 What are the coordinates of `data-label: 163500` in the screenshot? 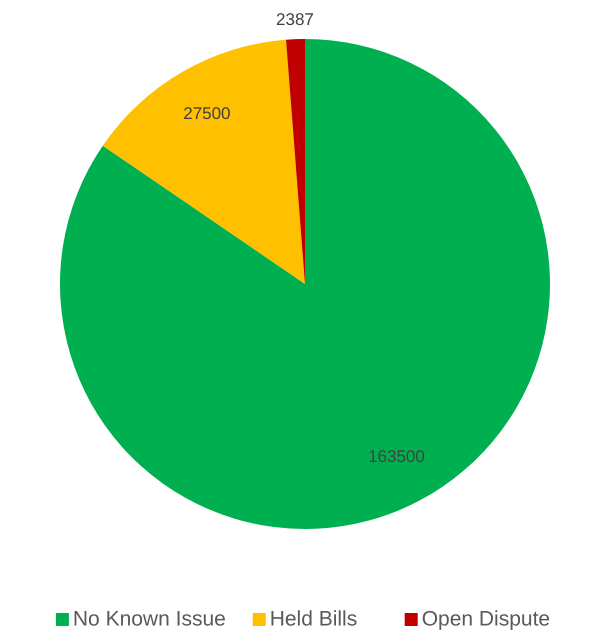 It's located at (396, 456).